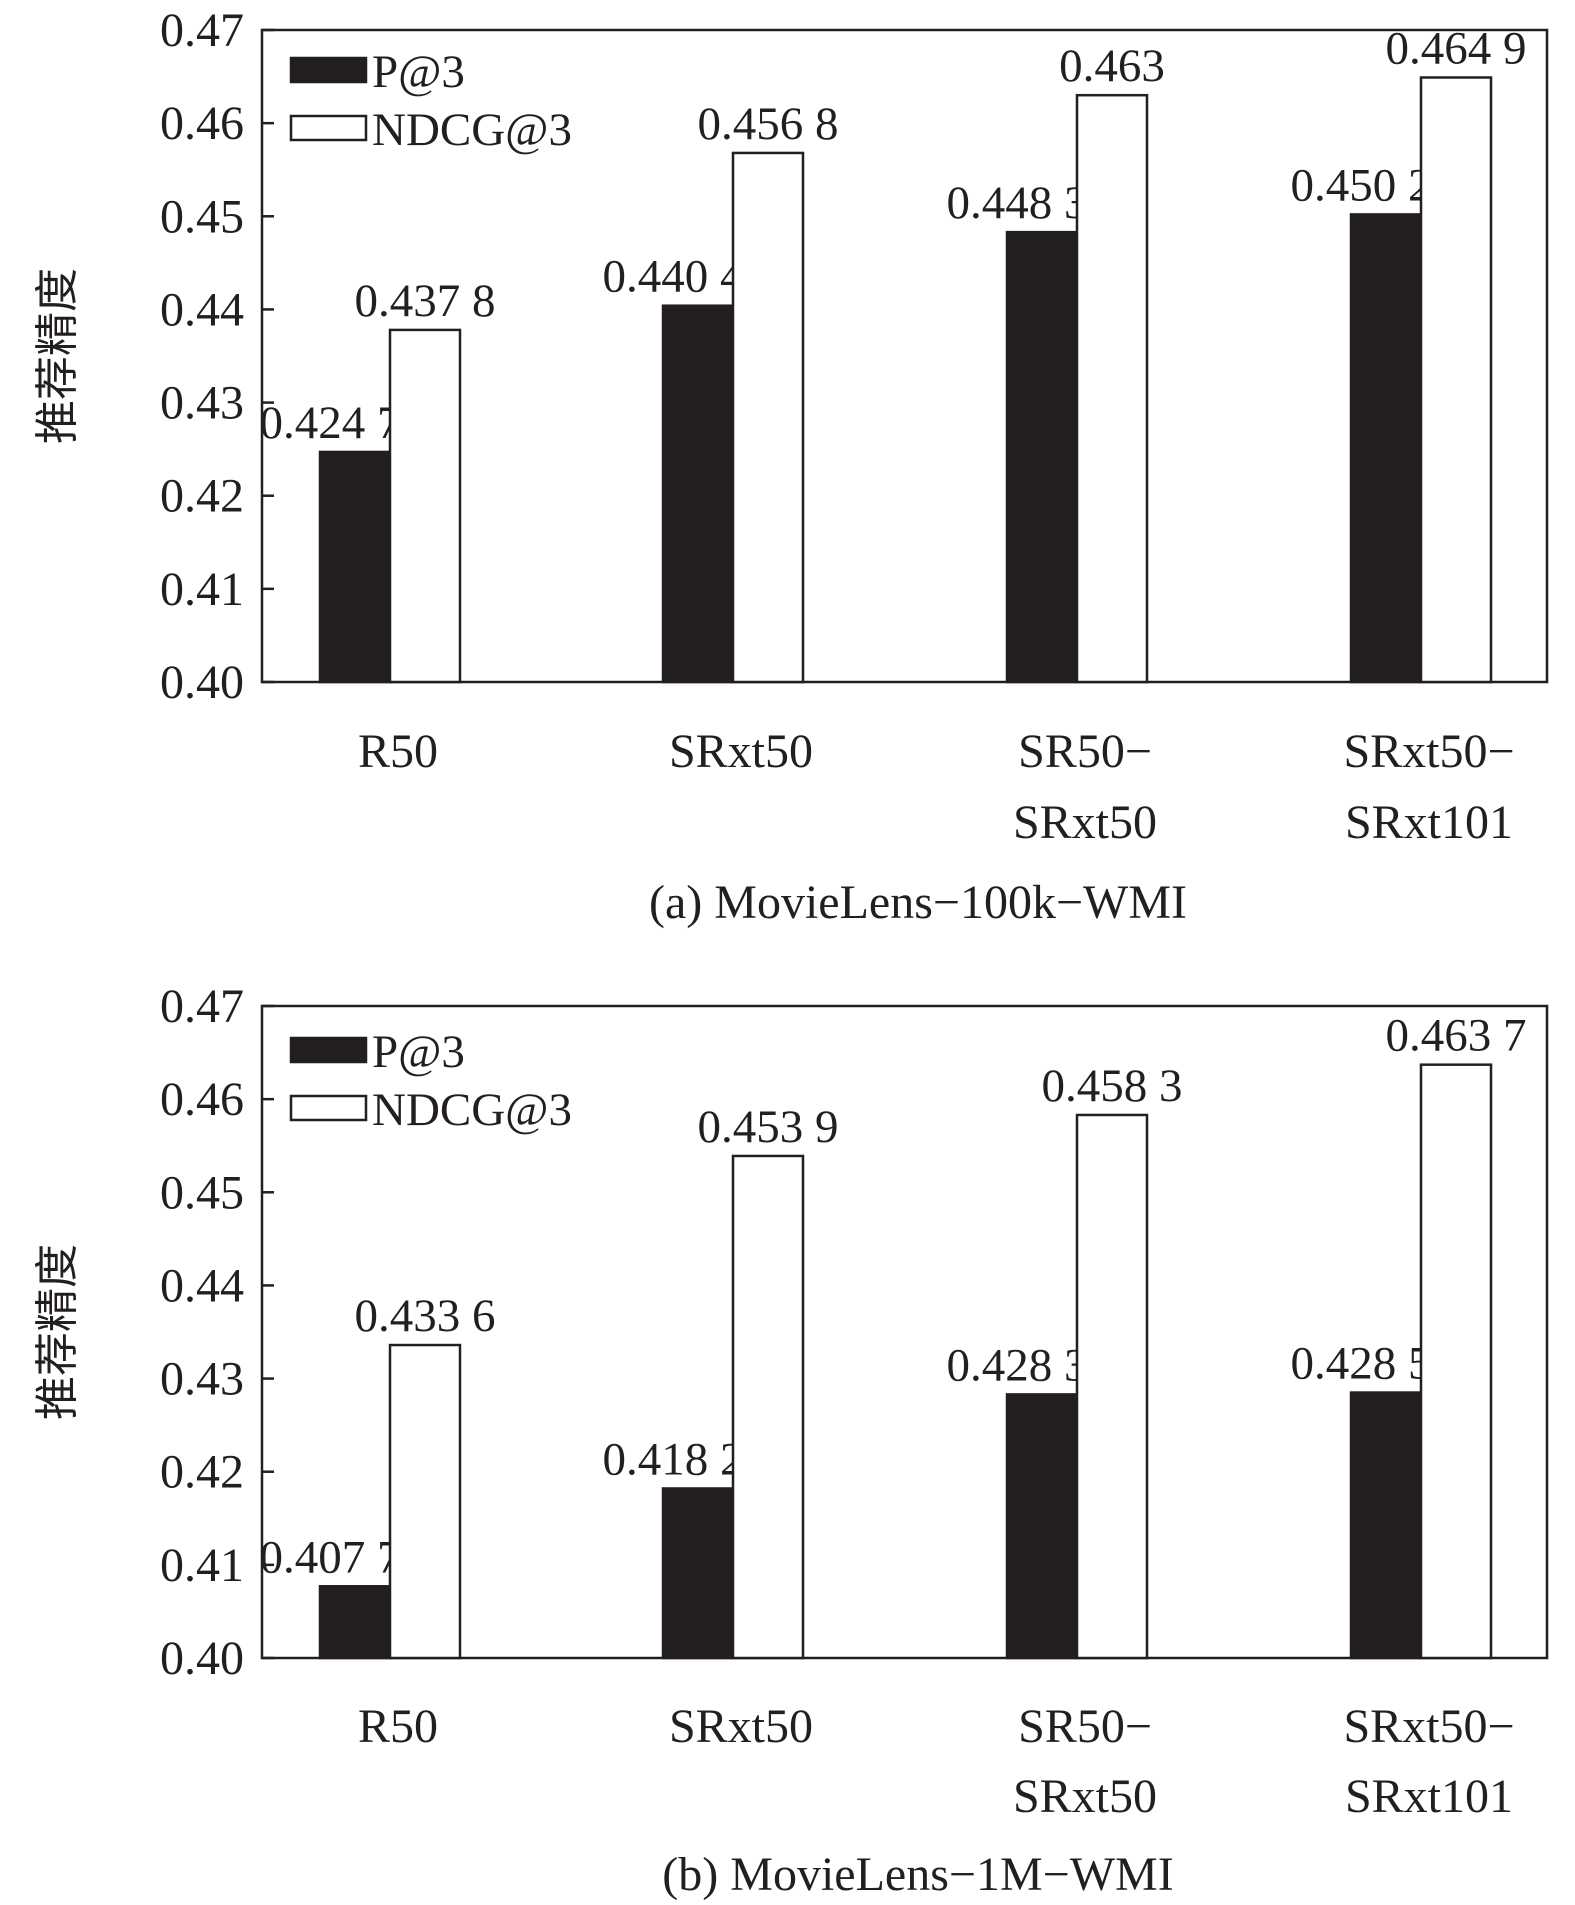  What do you see at coordinates (917, 1874) in the screenshot?
I see `chart-caption: (b) MovieLens−1M−WMI` at bounding box center [917, 1874].